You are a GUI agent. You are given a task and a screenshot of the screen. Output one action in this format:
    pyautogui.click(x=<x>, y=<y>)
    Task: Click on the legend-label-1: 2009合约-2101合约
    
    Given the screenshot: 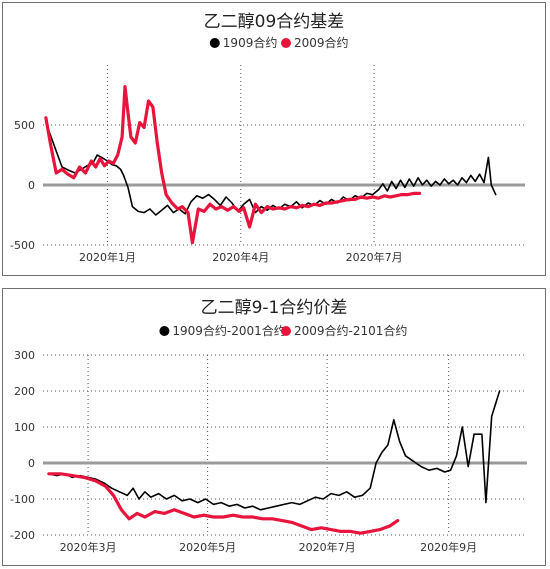 What is the action you would take?
    pyautogui.click(x=350, y=330)
    